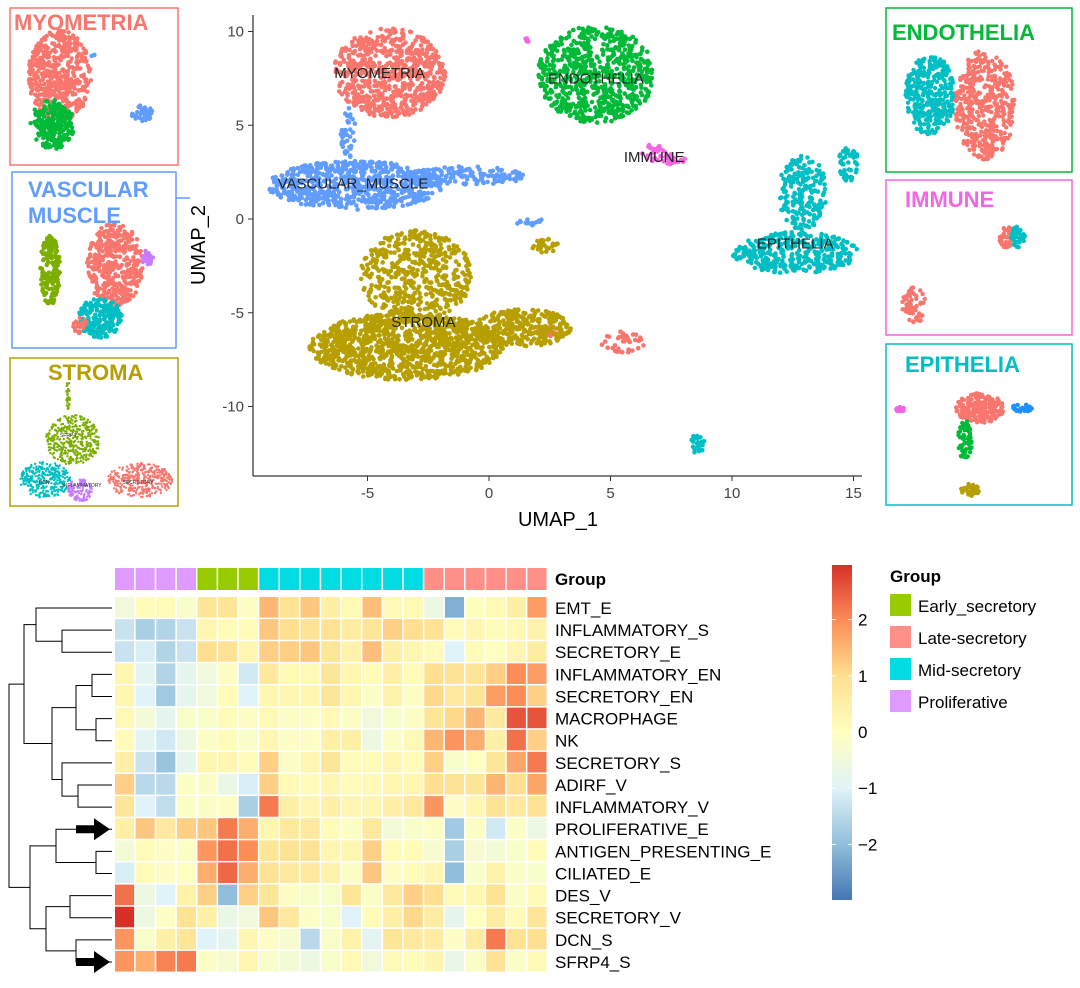  What do you see at coordinates (979, 257) in the screenshot?
I see `inset-immune: IMMUNE` at bounding box center [979, 257].